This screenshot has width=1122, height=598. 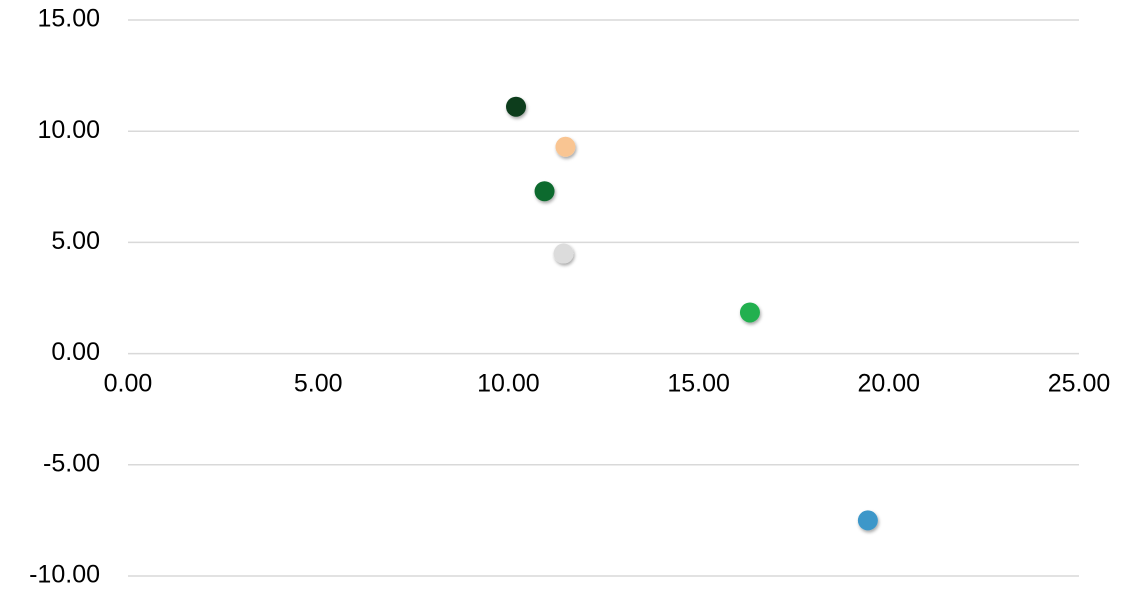 I want to click on x-tick-label: 10.00, so click(x=508, y=384).